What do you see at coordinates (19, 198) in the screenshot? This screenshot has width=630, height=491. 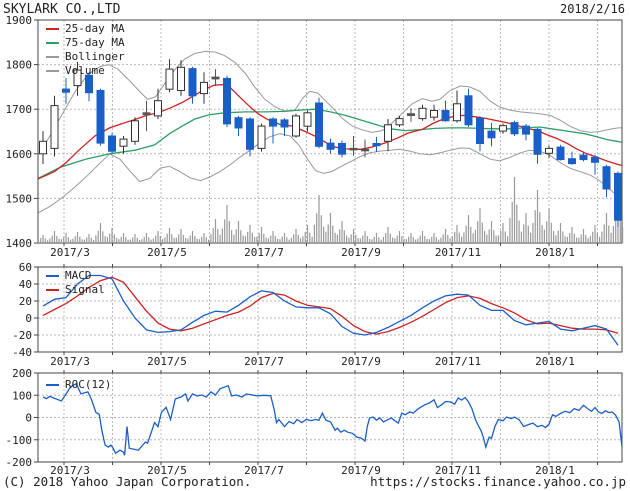 I see `y-tick-label: 1500` at bounding box center [19, 198].